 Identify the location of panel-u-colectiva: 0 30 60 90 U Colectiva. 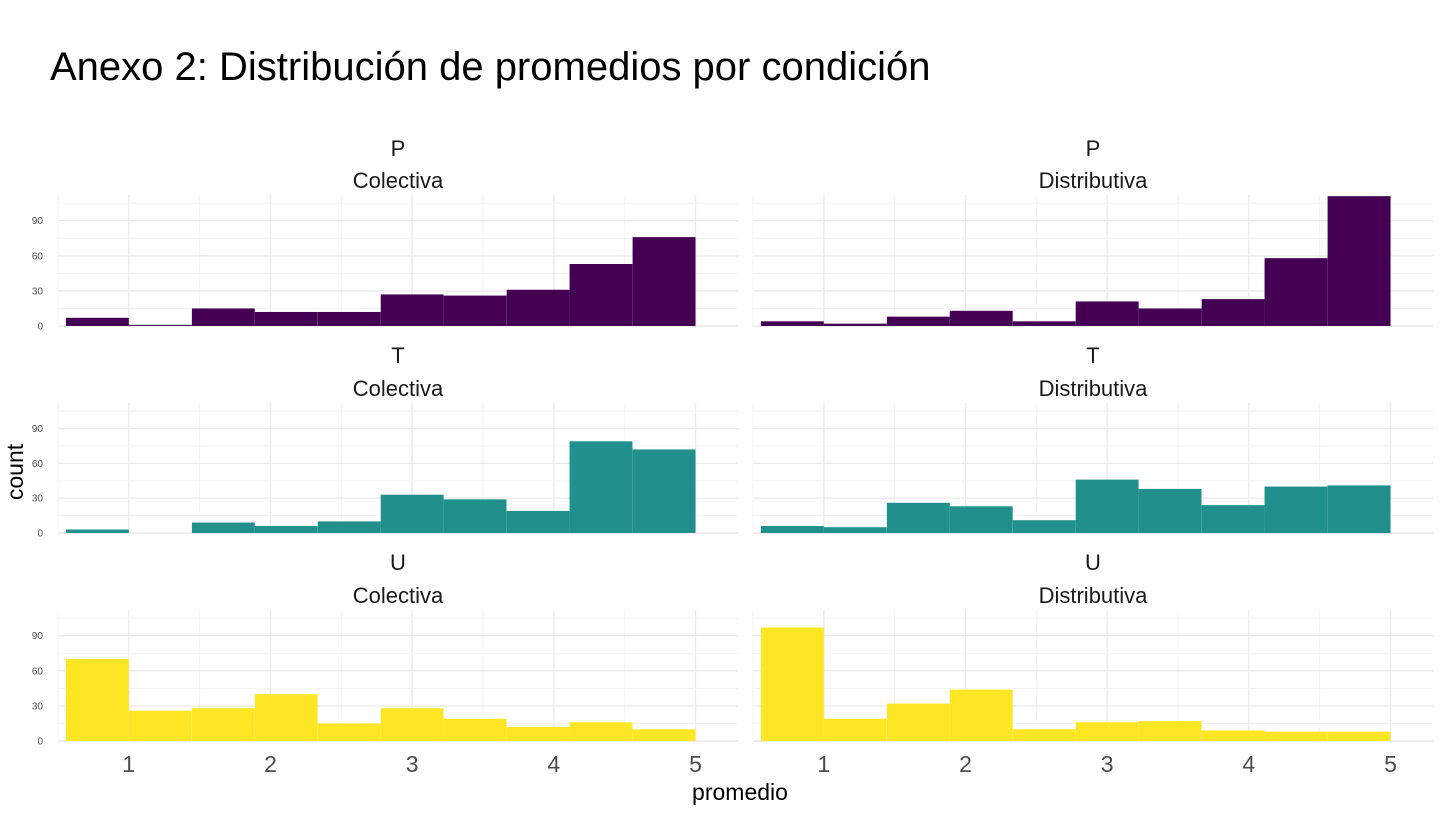
(385, 649).